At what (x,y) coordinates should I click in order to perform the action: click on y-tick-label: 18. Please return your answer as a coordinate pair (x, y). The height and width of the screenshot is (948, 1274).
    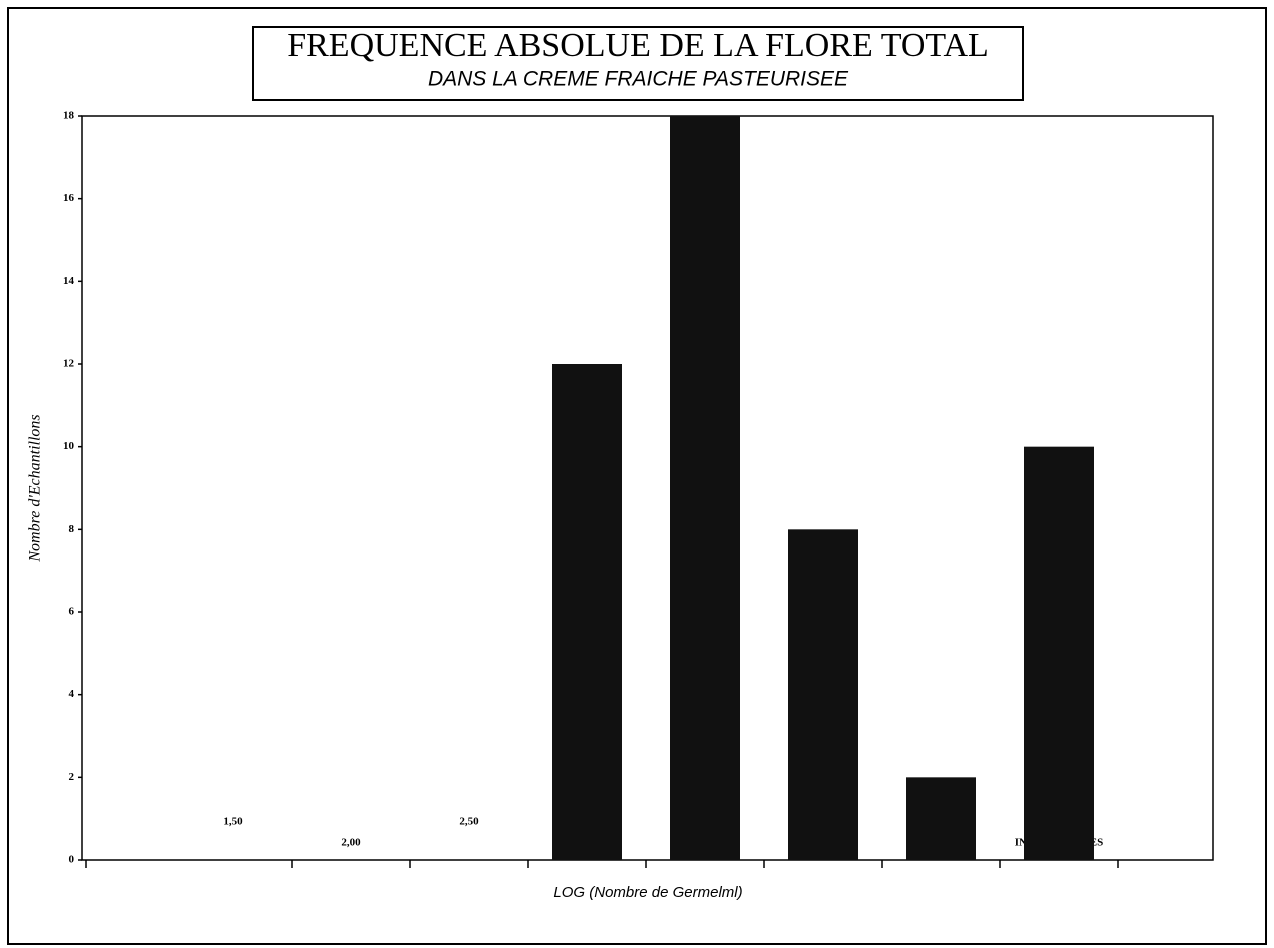
    Looking at the image, I should click on (69, 116).